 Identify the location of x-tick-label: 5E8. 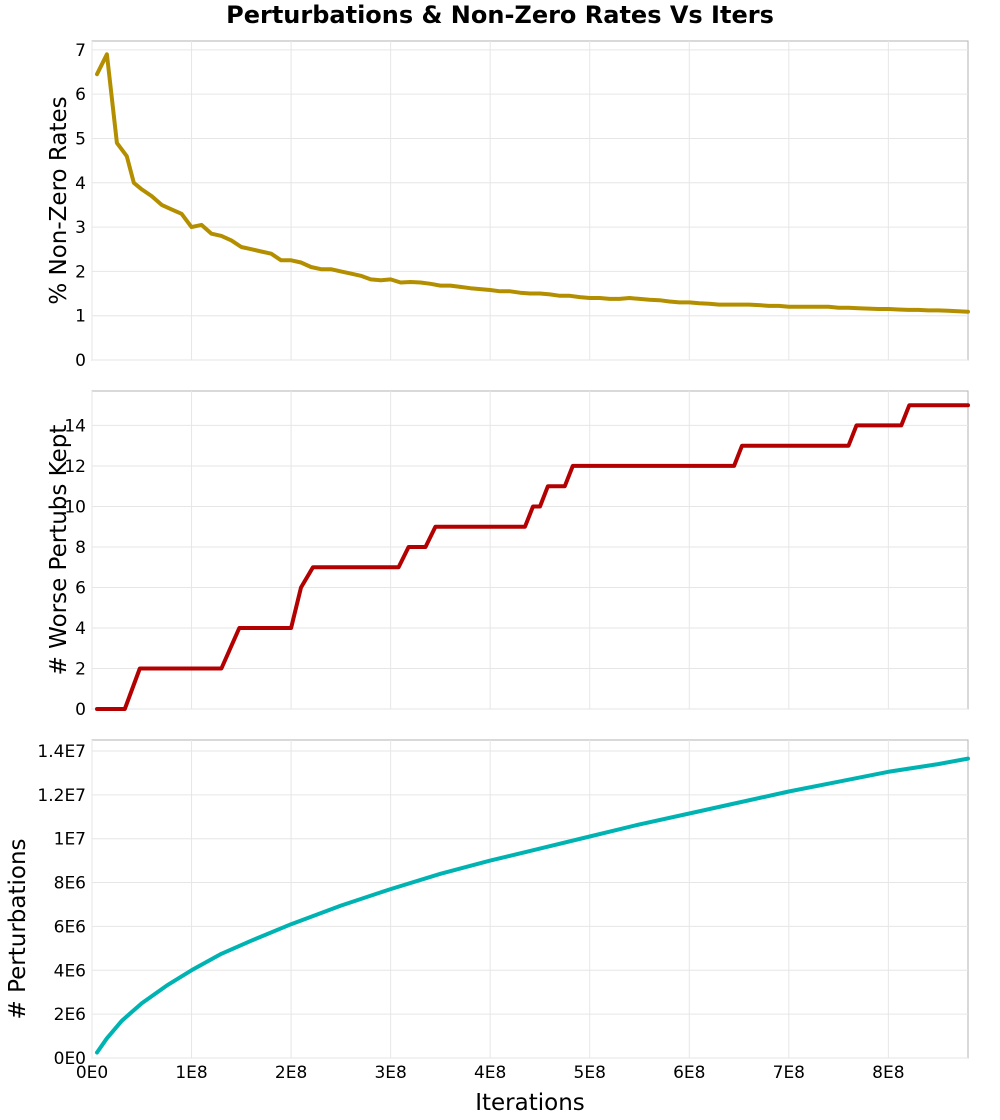
(590, 1073).